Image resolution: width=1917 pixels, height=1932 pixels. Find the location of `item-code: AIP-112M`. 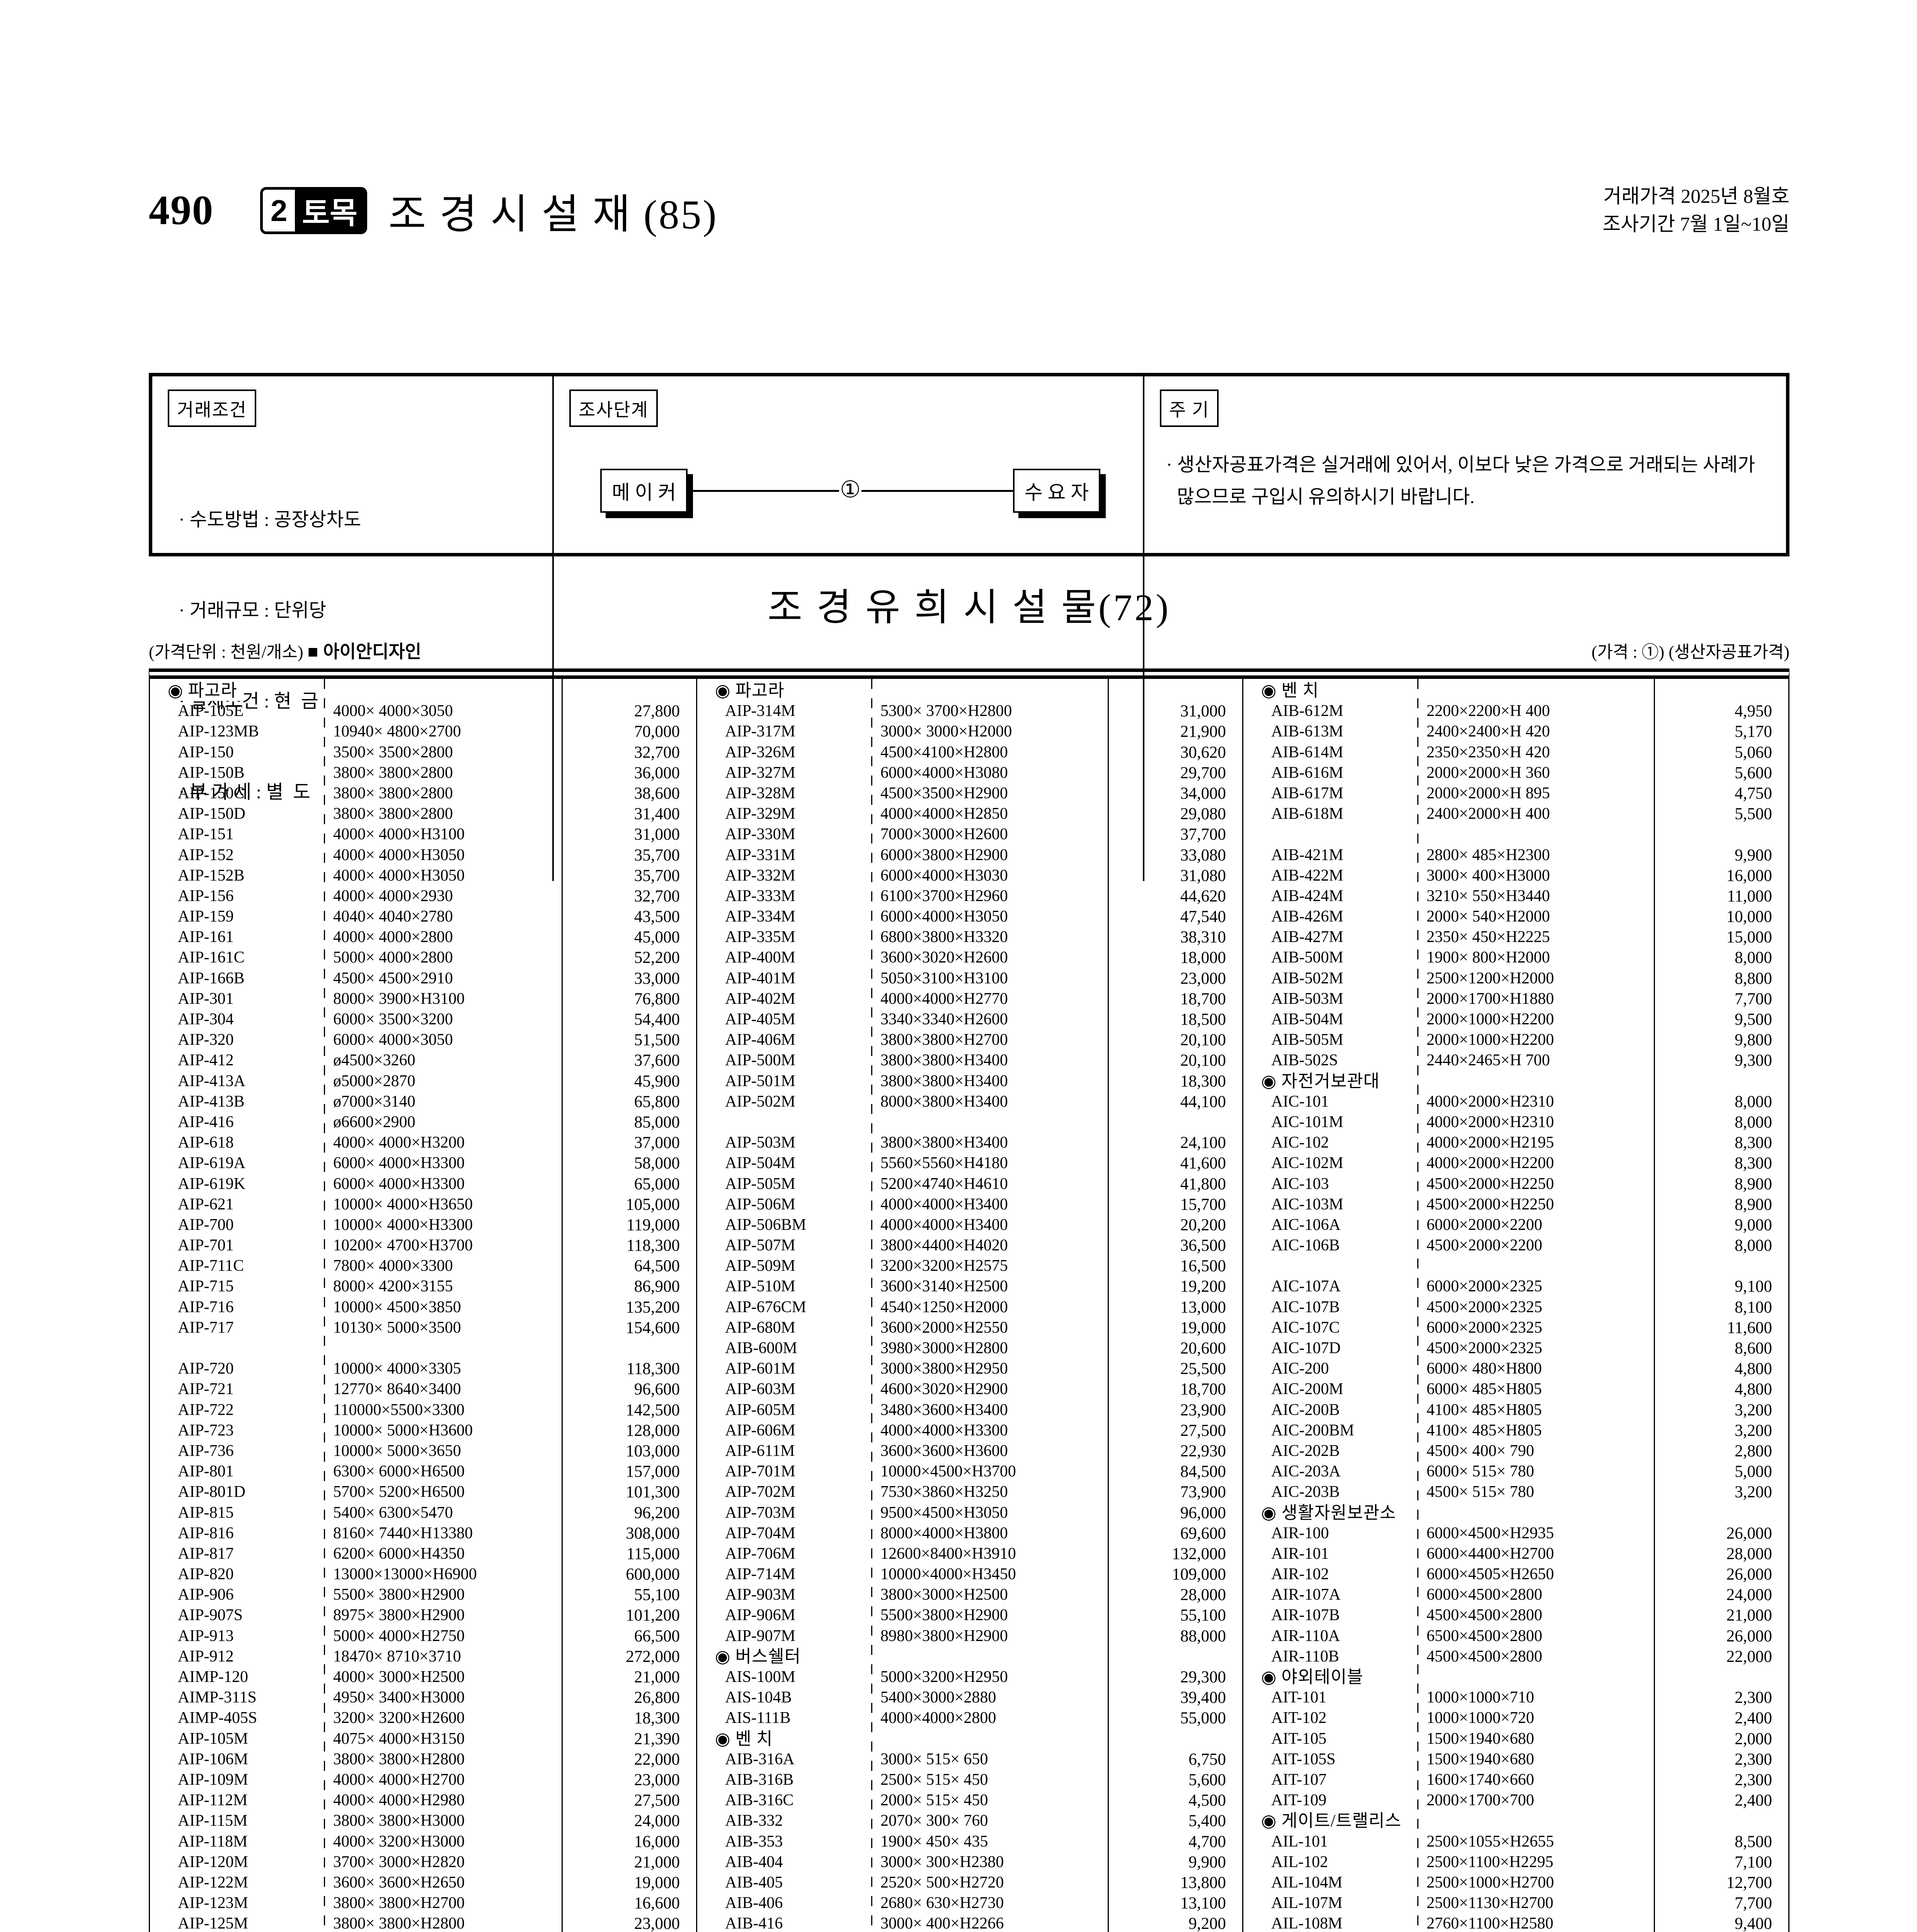

item-code: AIP-112M is located at coordinates (213, 1800).